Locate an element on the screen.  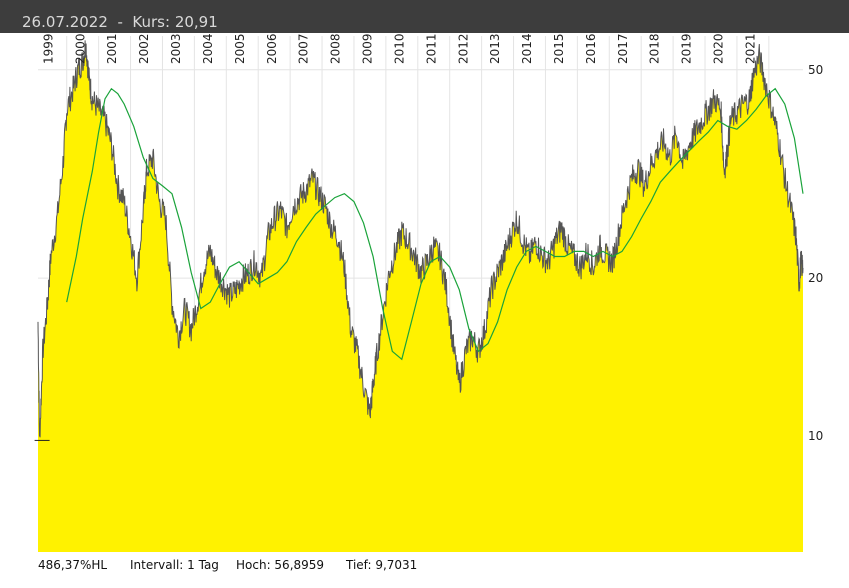
year-label: 2013 is located at coordinates (495, 48).